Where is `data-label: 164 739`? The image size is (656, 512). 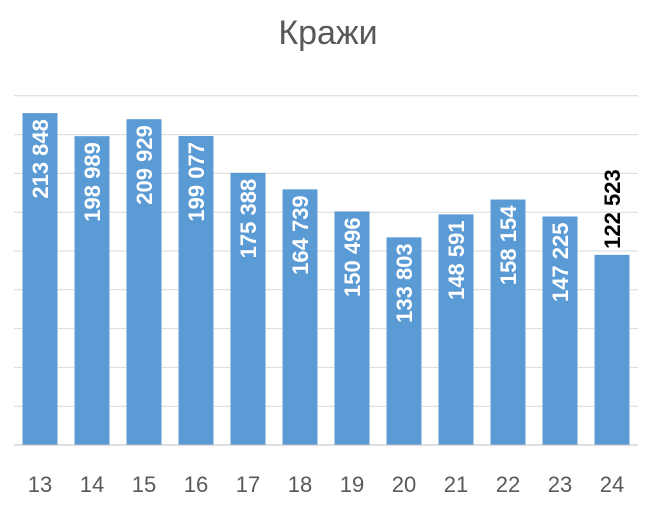
data-label: 164 739 is located at coordinates (300, 235).